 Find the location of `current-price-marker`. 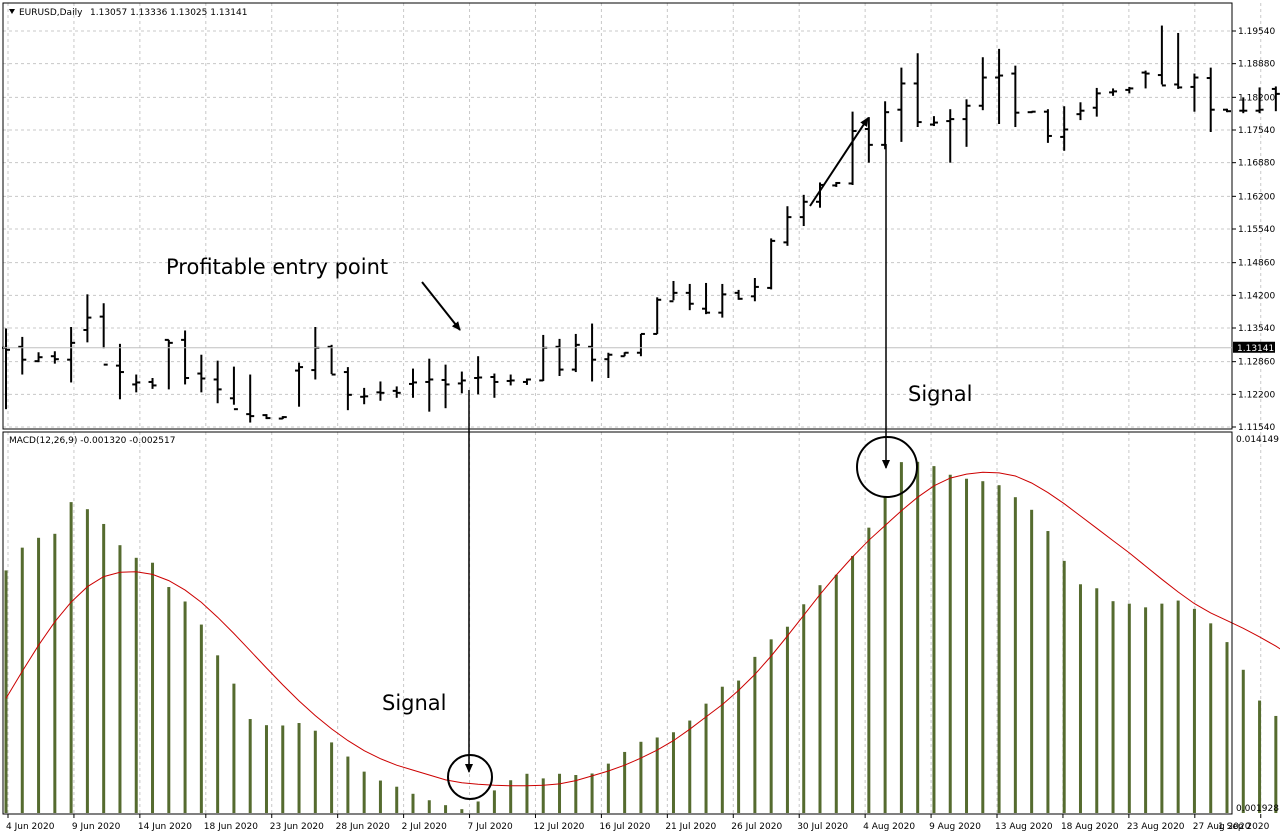

current-price-marker is located at coordinates (1254, 347).